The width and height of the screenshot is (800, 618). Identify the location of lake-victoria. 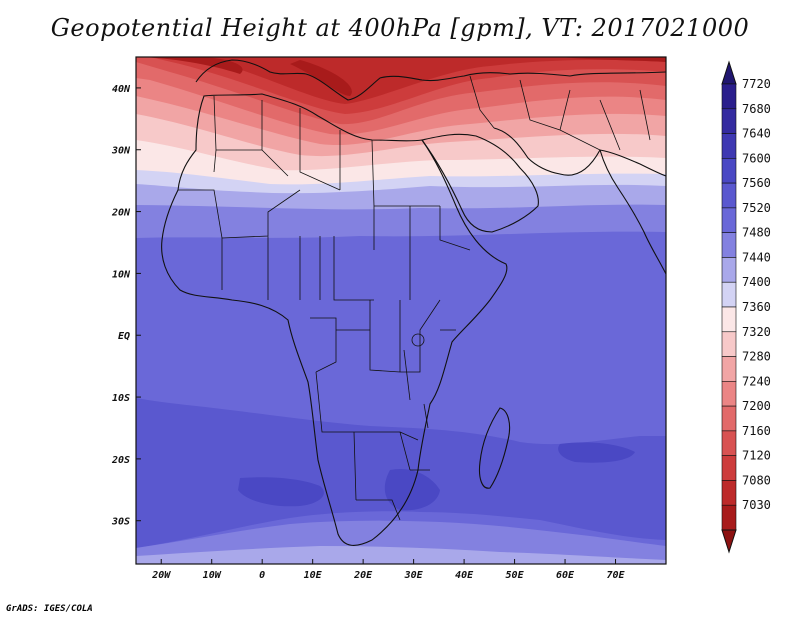
(418, 340).